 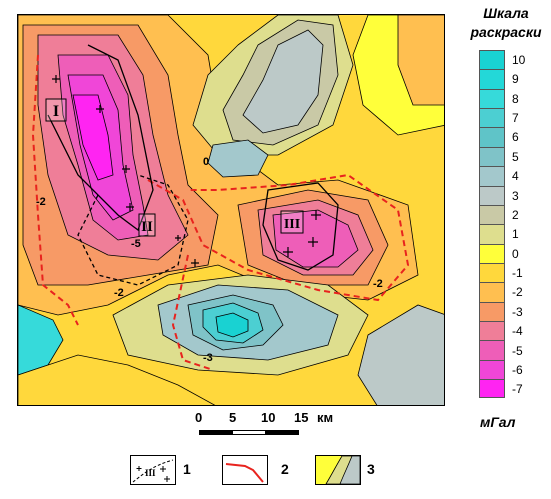 What do you see at coordinates (506, 13) in the screenshot?
I see `scale-title-line1: Шкала` at bounding box center [506, 13].